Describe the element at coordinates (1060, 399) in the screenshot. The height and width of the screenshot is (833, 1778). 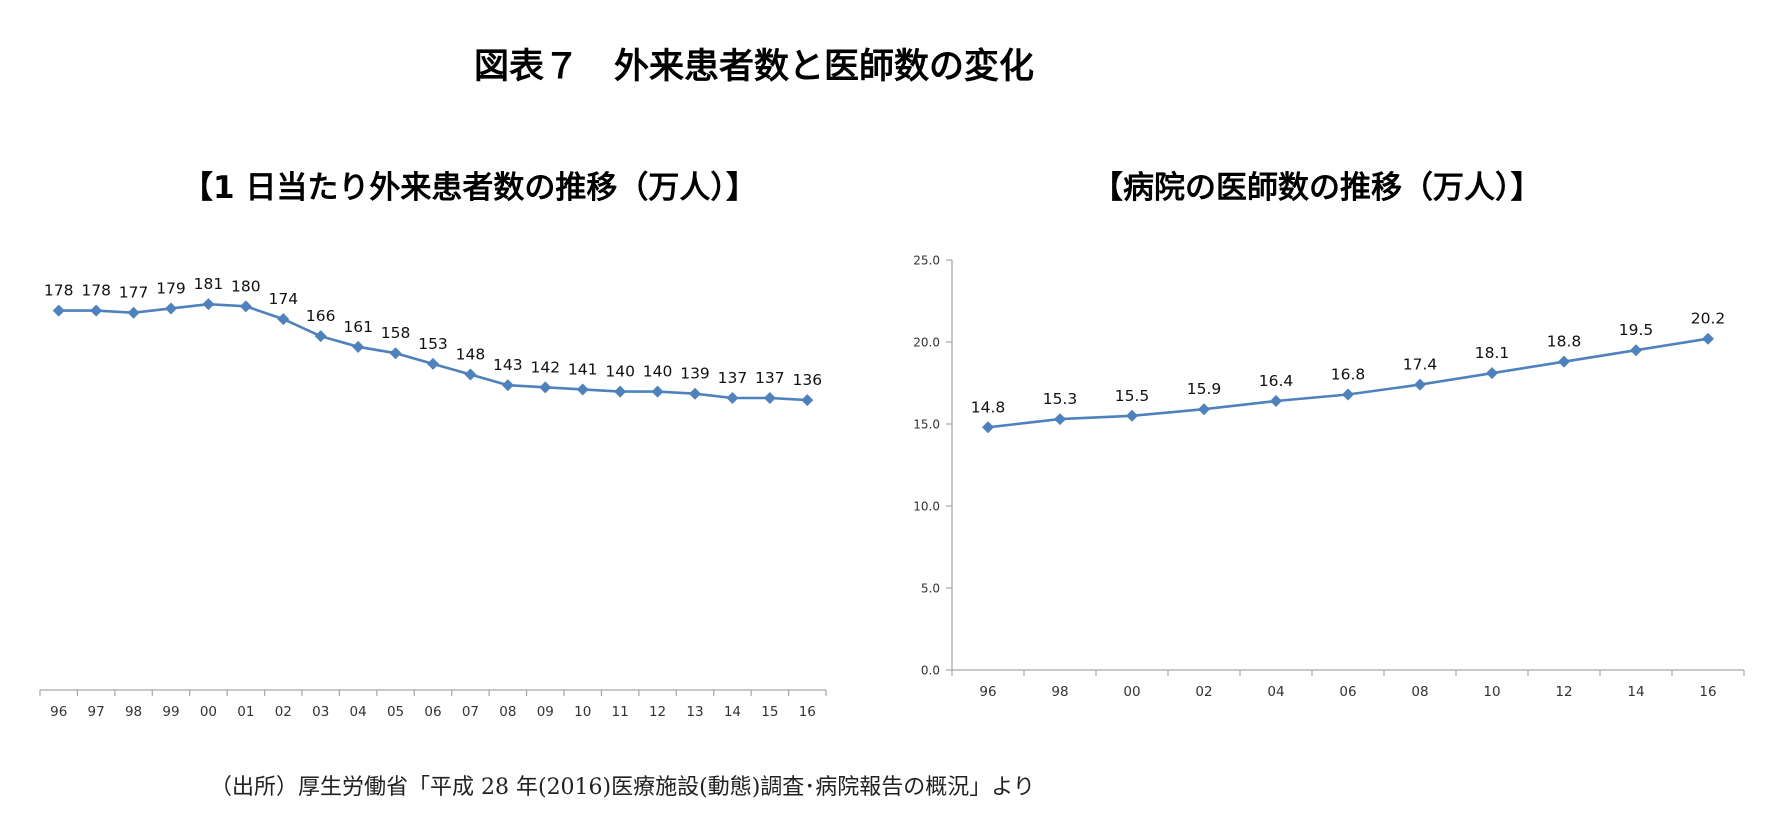
I see `data-label: 15.3` at that location.